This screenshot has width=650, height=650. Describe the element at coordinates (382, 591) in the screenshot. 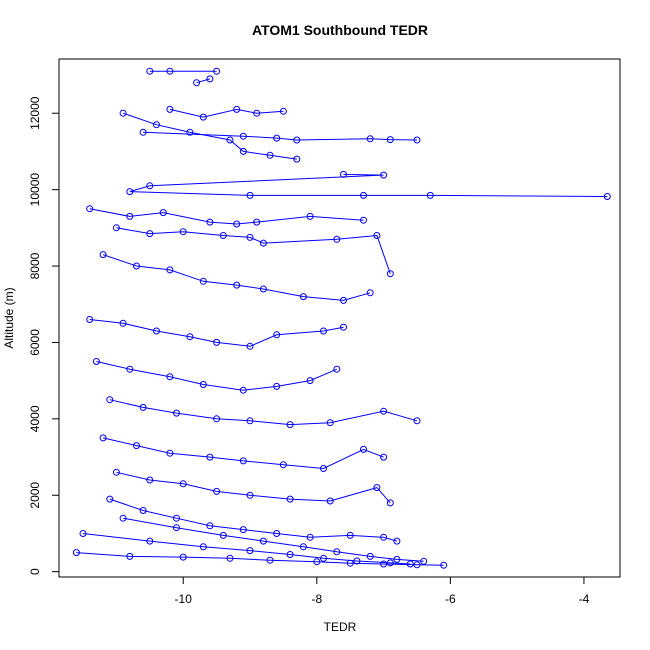

I see `x-axis: -10 -8 -6 -4` at that location.